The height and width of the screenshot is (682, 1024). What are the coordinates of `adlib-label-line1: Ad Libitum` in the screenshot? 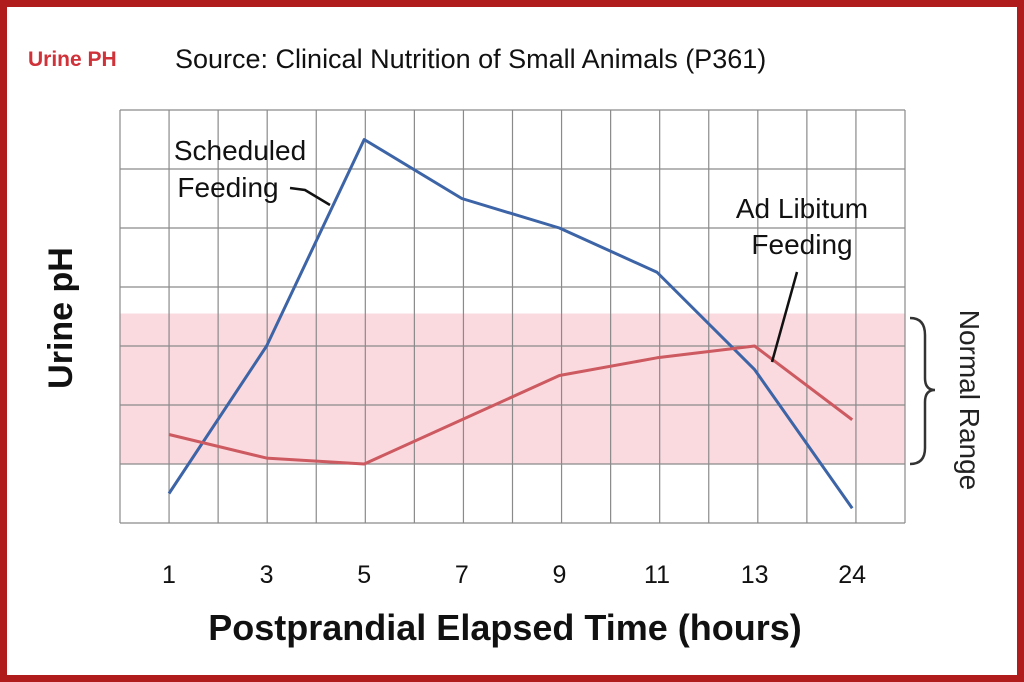 It's located at (802, 208).